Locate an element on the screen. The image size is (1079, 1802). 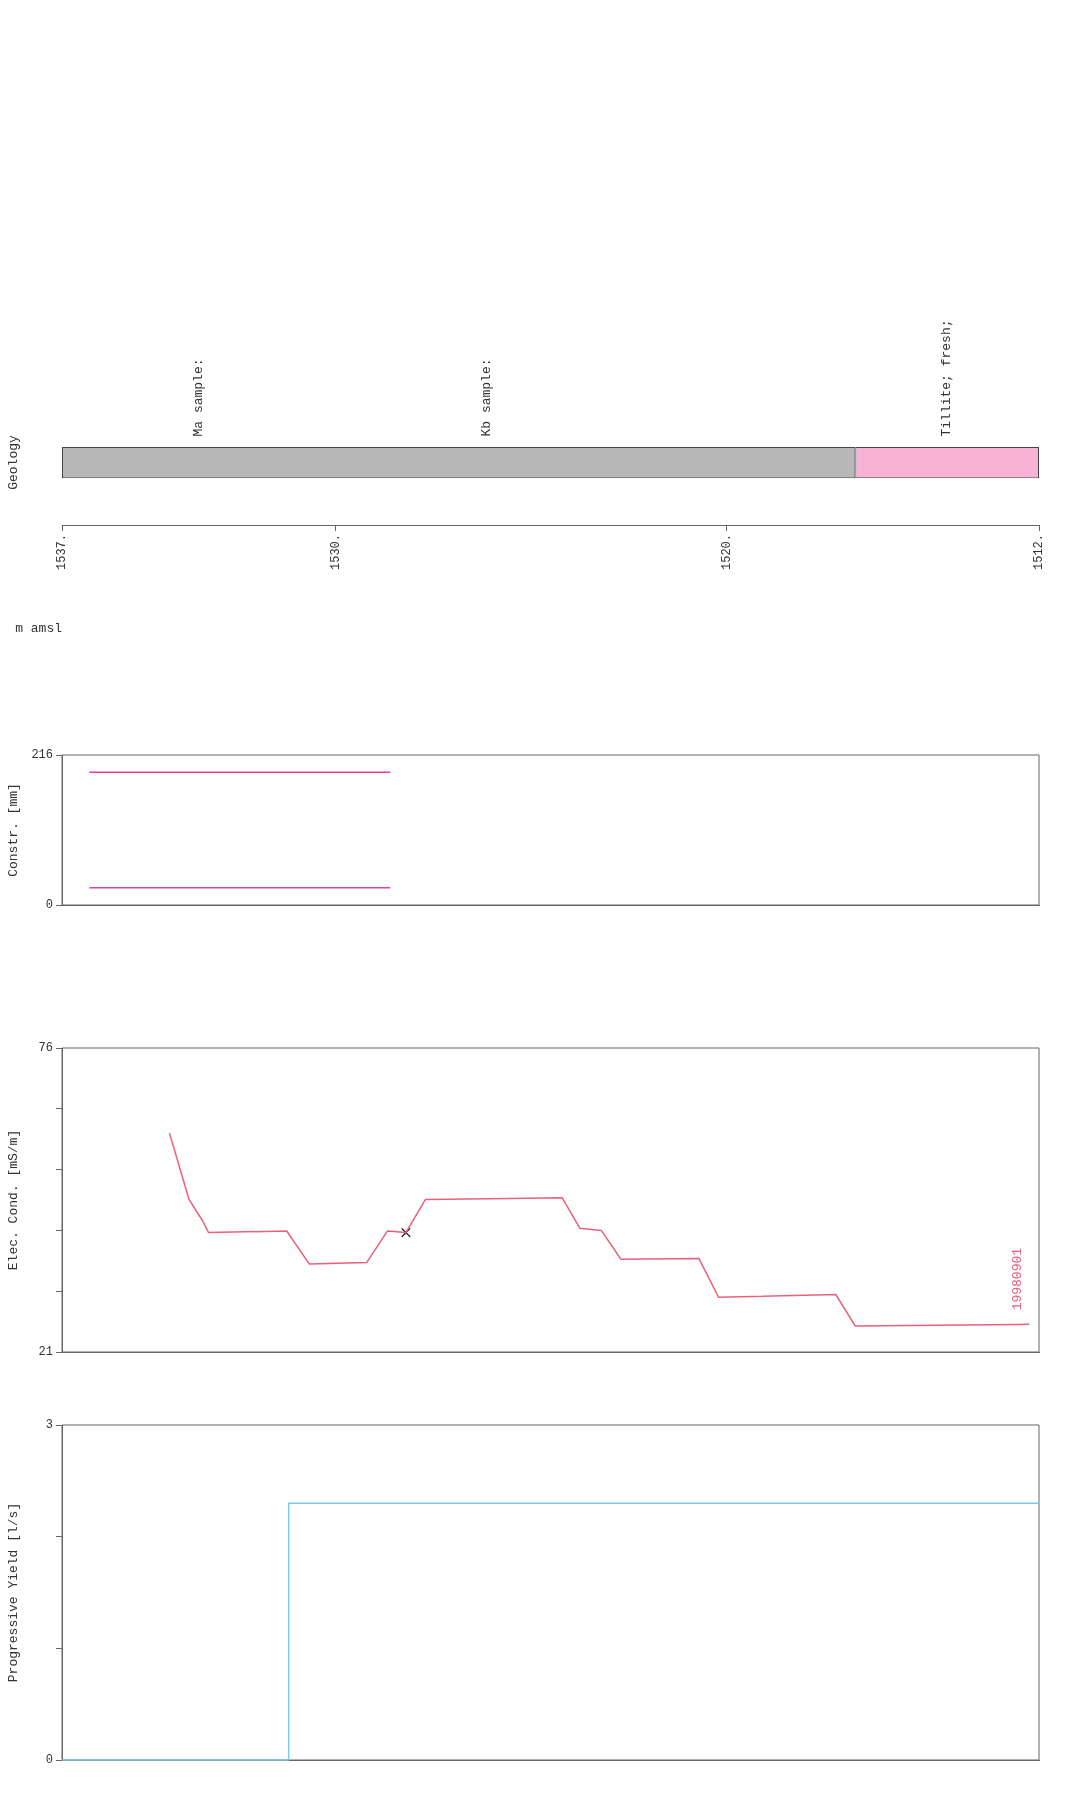
y-axis-title: Progressive Yield [l/s] is located at coordinates (14, 1592).